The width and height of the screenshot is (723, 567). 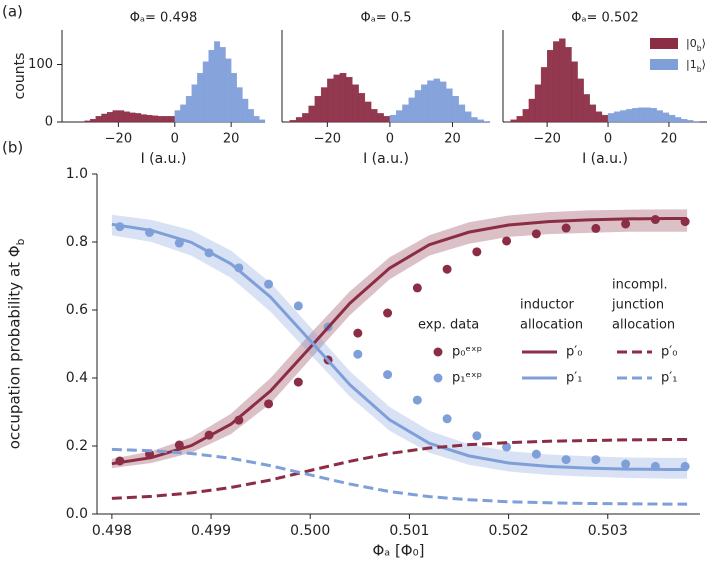 What do you see at coordinates (409, 531) in the screenshot?
I see `x-tick-label: 0.501` at bounding box center [409, 531].